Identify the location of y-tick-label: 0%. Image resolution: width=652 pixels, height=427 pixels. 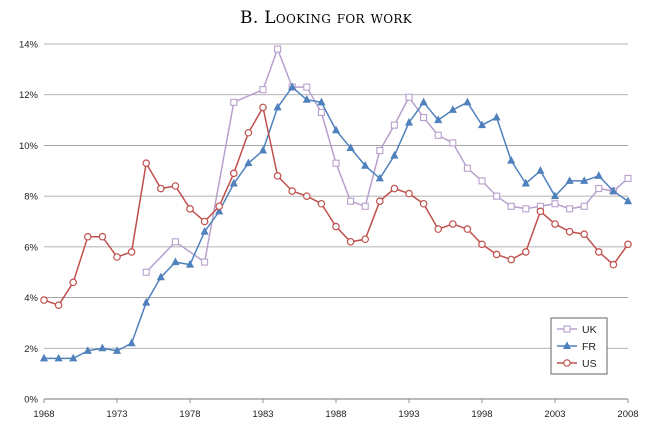
(31, 400).